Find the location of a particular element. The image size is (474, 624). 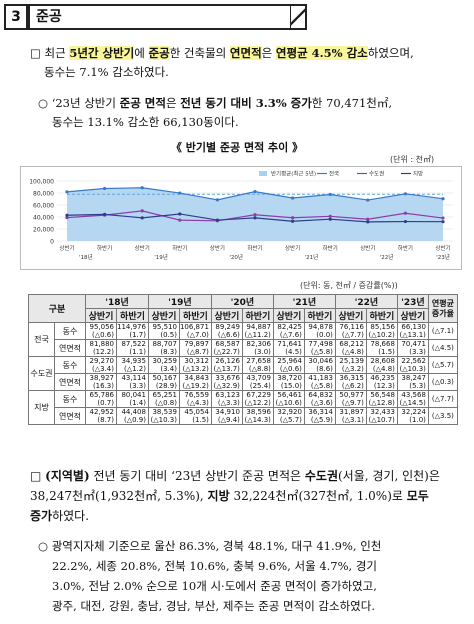

legend-swatch is located at coordinates (263, 173).